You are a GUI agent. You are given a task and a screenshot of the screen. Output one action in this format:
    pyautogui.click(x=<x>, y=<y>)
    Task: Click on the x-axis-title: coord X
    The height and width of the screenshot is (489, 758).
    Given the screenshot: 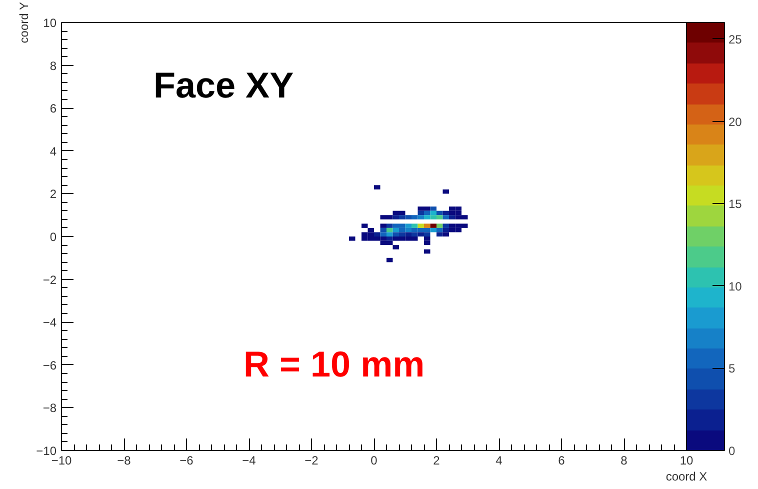 What is the action you would take?
    pyautogui.click(x=687, y=477)
    